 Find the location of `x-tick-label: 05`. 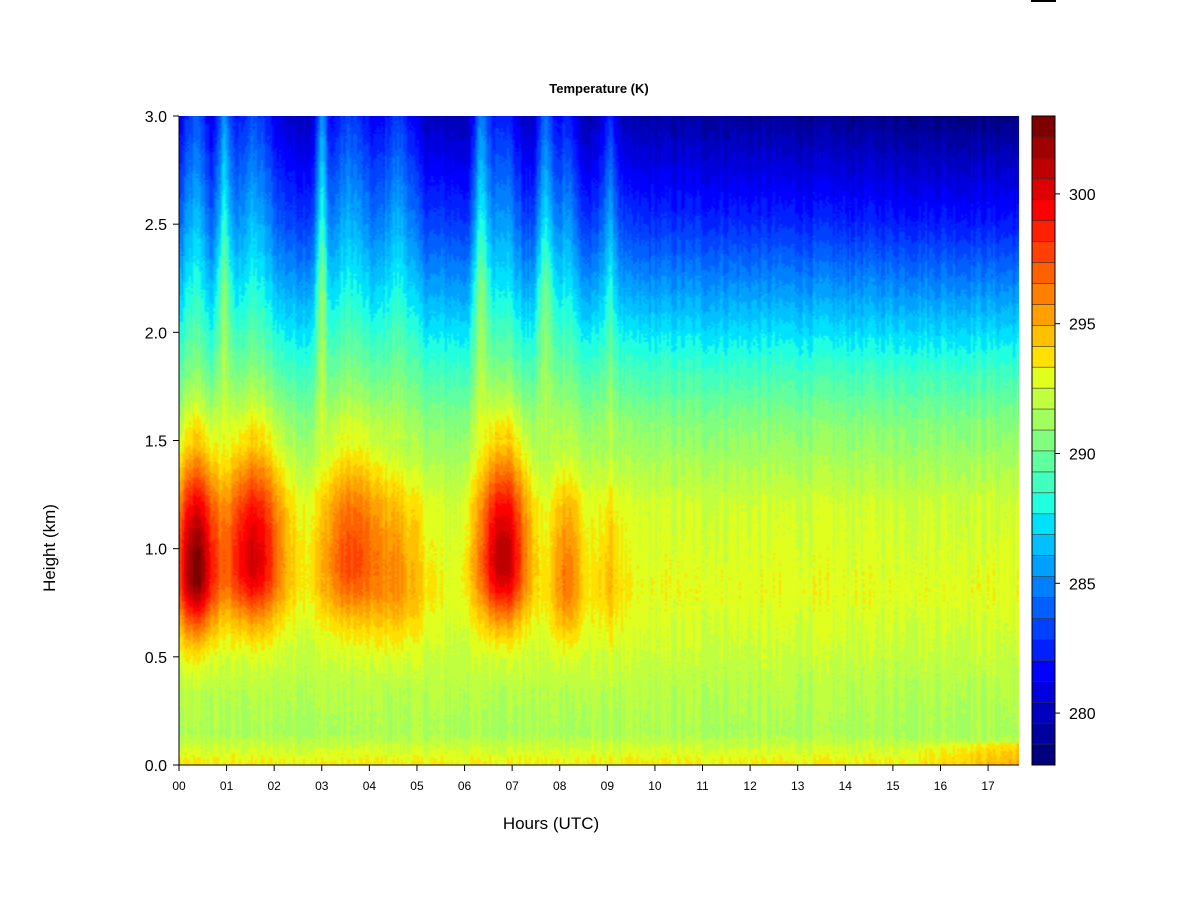

x-tick-label: 05 is located at coordinates (417, 786).